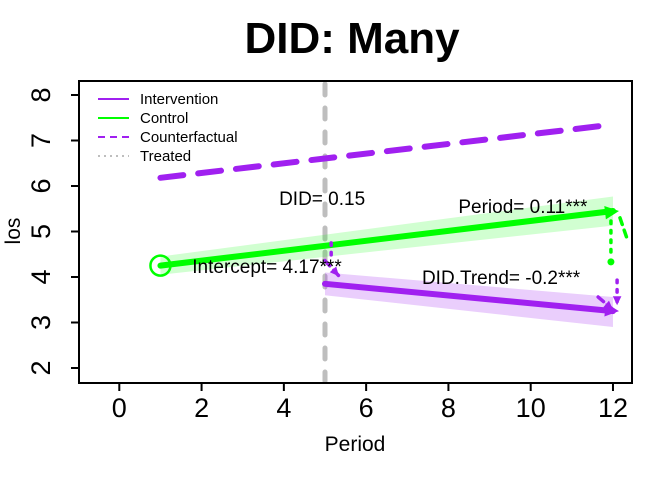  I want to click on x-tick-label: 2, so click(201, 408).